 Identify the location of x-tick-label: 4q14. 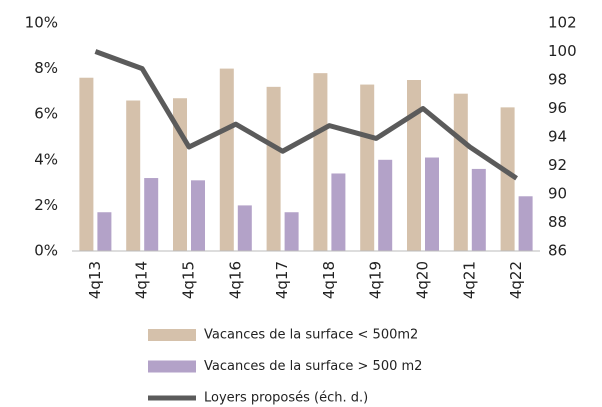
(142, 280).